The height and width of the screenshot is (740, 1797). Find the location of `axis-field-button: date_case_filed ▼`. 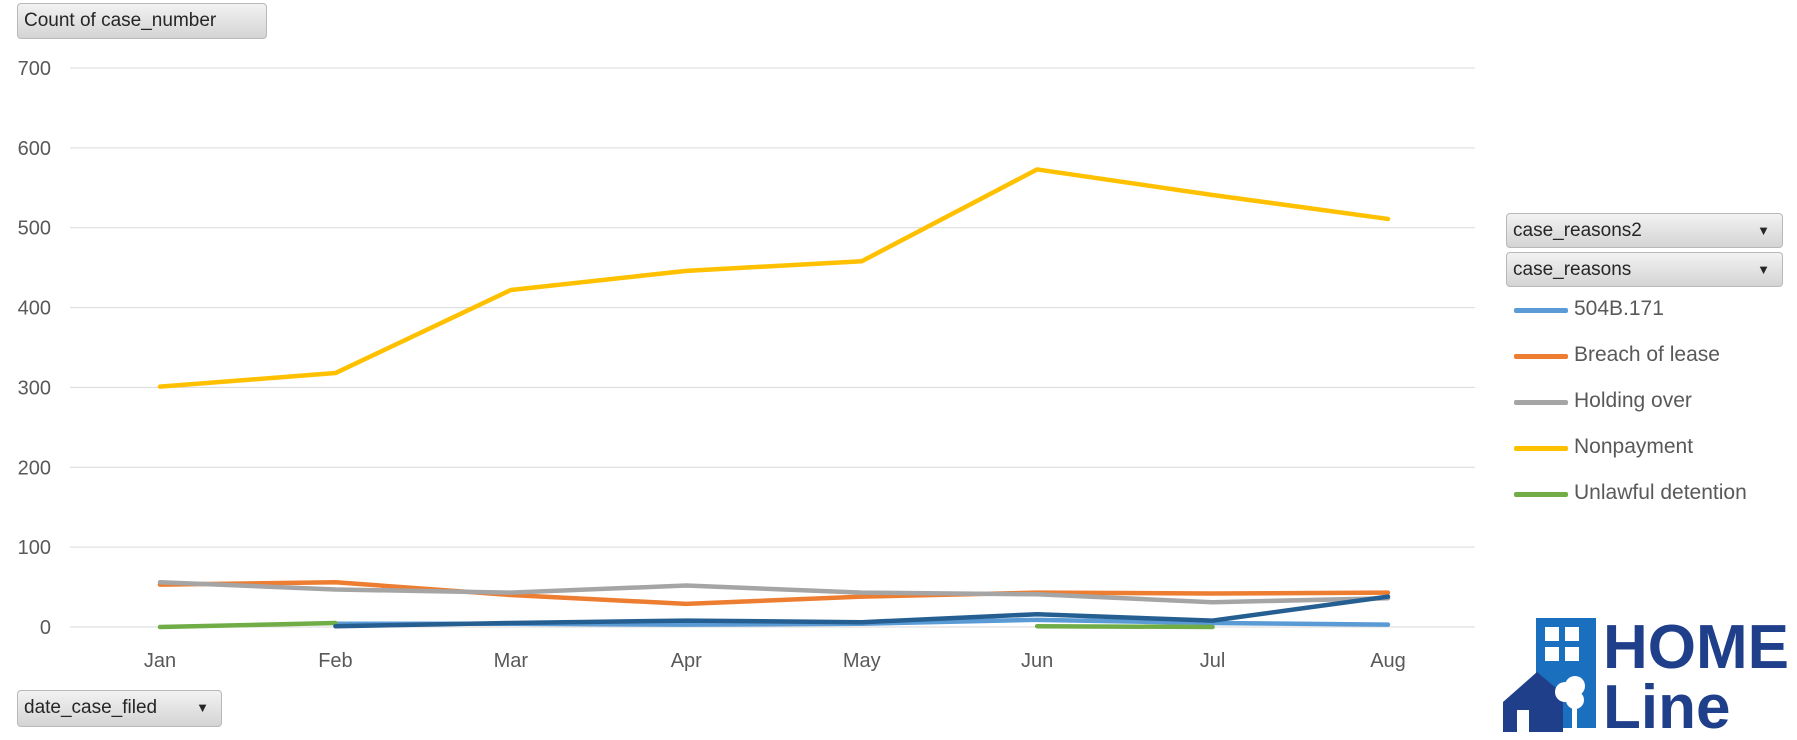

axis-field-button: date_case_filed ▼ is located at coordinates (119, 708).